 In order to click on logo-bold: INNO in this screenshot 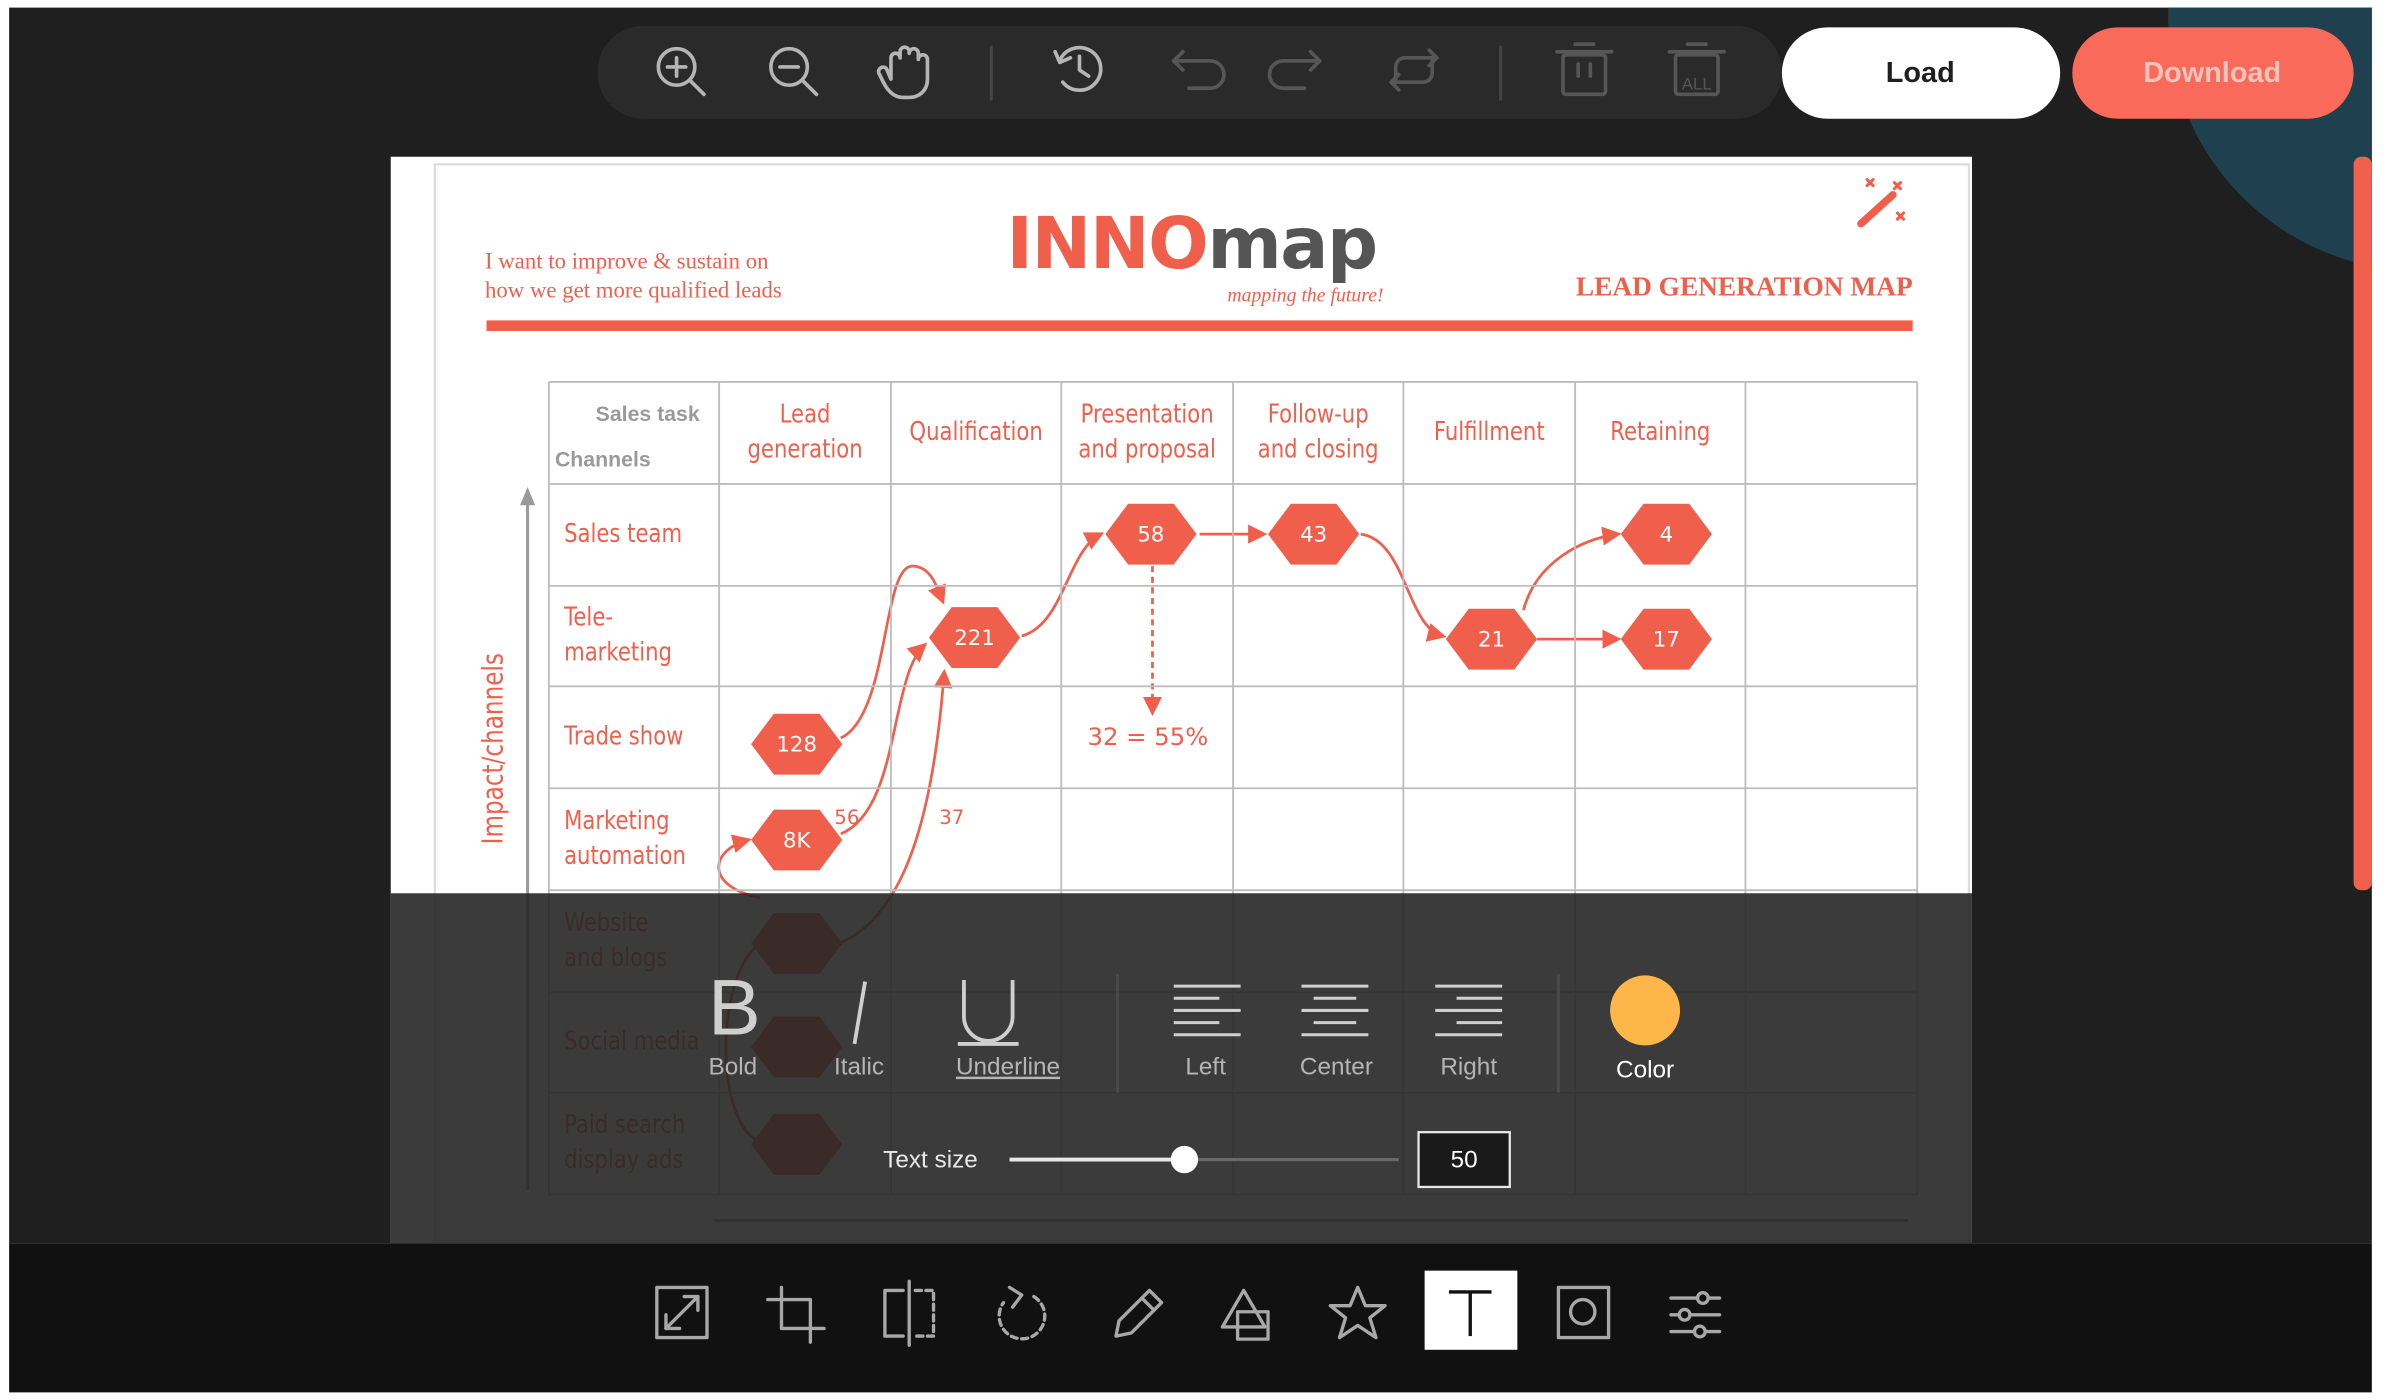, I will do `click(1107, 243)`.